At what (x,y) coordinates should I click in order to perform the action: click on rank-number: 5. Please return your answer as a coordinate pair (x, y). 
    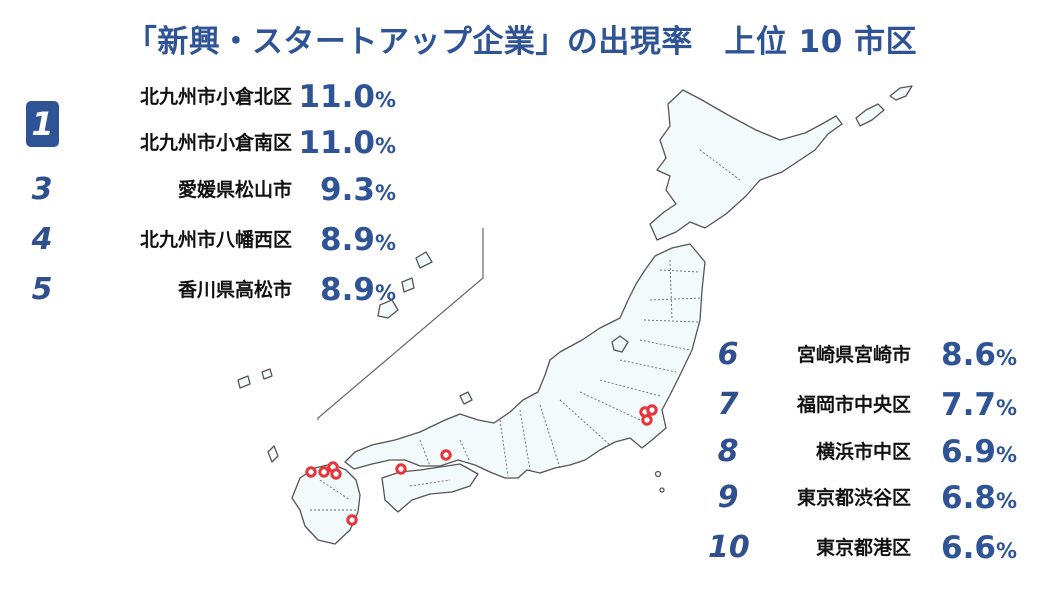
    Looking at the image, I should click on (42, 289).